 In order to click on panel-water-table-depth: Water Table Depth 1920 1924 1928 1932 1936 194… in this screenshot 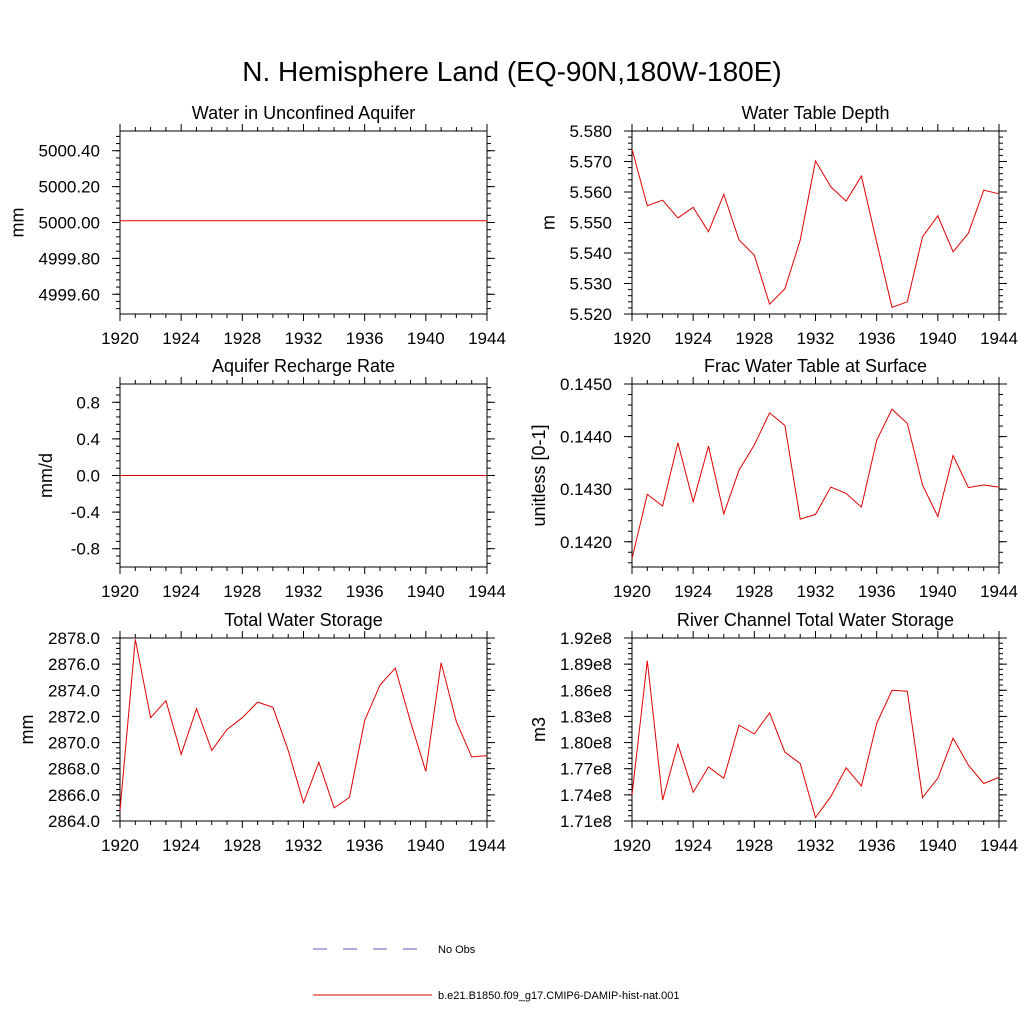, I will do `click(778, 225)`.